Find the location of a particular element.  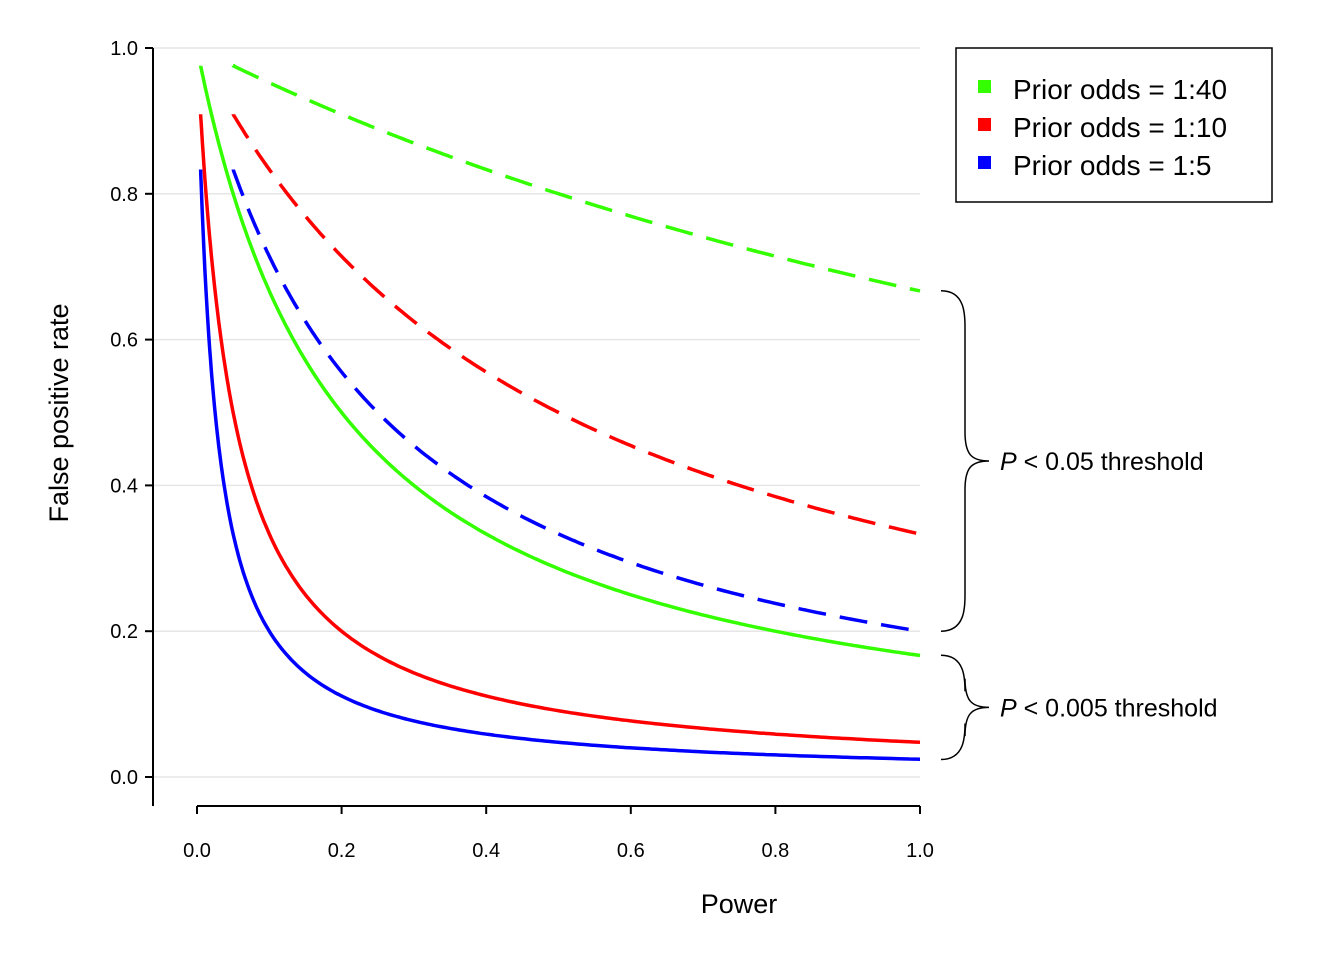

threshold-text: < 0.05 threshold is located at coordinates (1110, 462).